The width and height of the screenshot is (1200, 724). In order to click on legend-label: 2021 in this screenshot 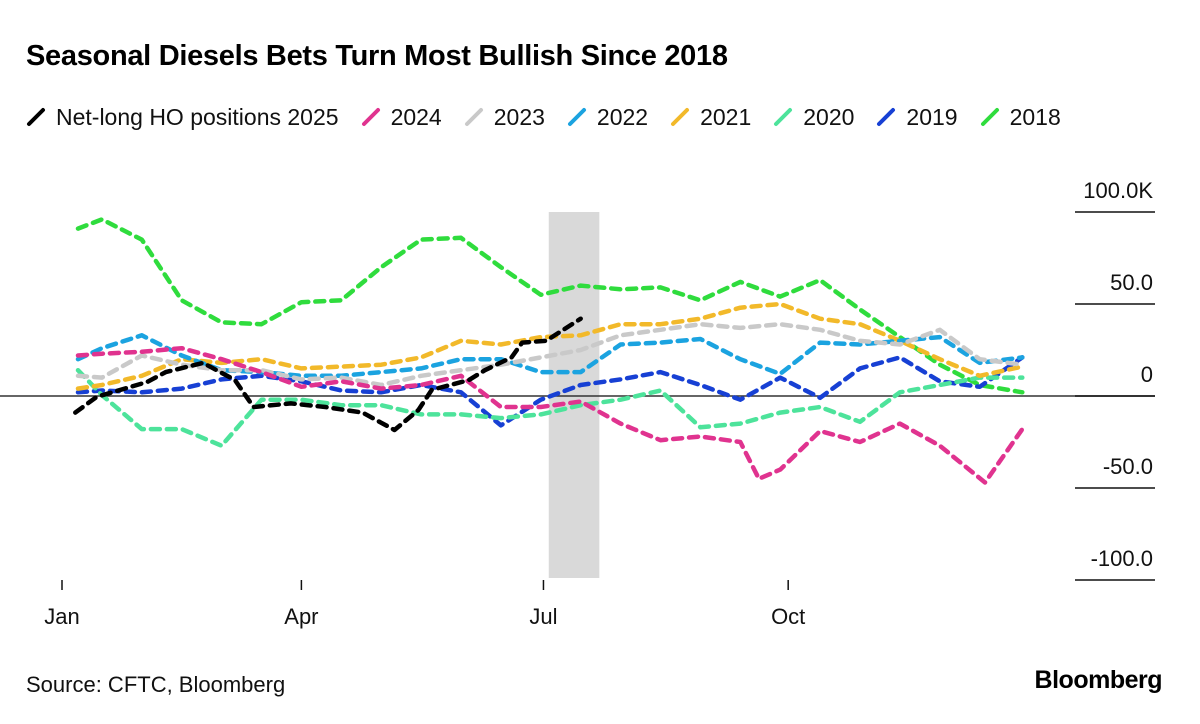, I will do `click(726, 116)`.